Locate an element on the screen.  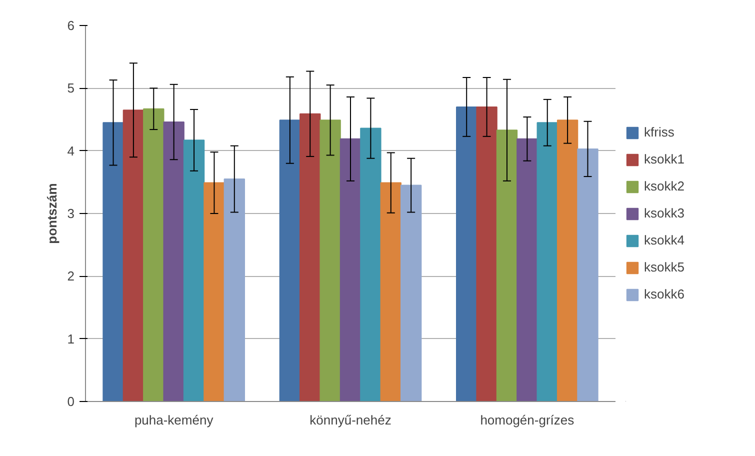
x-tick-label: homogén-grízes is located at coordinates (527, 420).